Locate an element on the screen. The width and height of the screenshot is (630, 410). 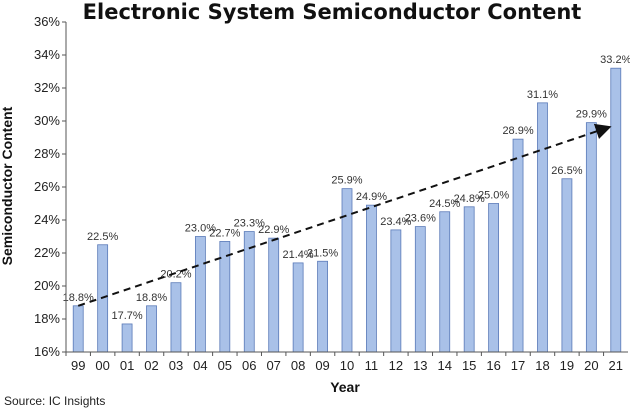
data-label-16: 25.0% is located at coordinates (493, 196).